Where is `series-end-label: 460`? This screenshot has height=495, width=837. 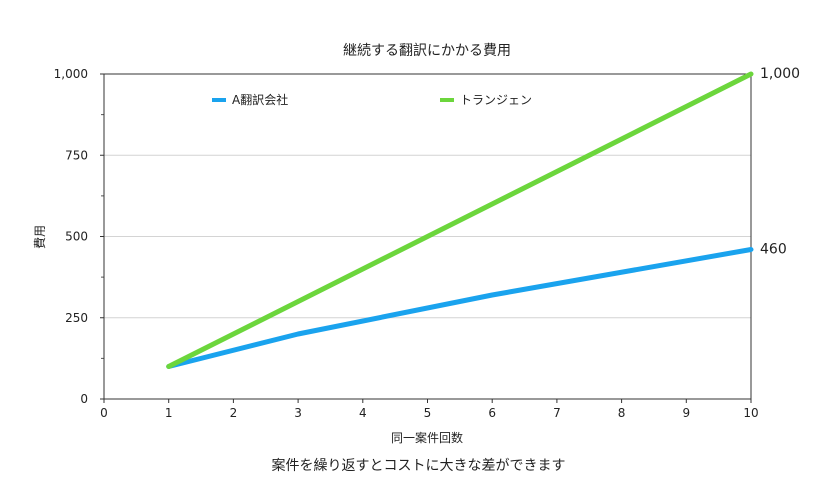 series-end-label: 460 is located at coordinates (773, 250).